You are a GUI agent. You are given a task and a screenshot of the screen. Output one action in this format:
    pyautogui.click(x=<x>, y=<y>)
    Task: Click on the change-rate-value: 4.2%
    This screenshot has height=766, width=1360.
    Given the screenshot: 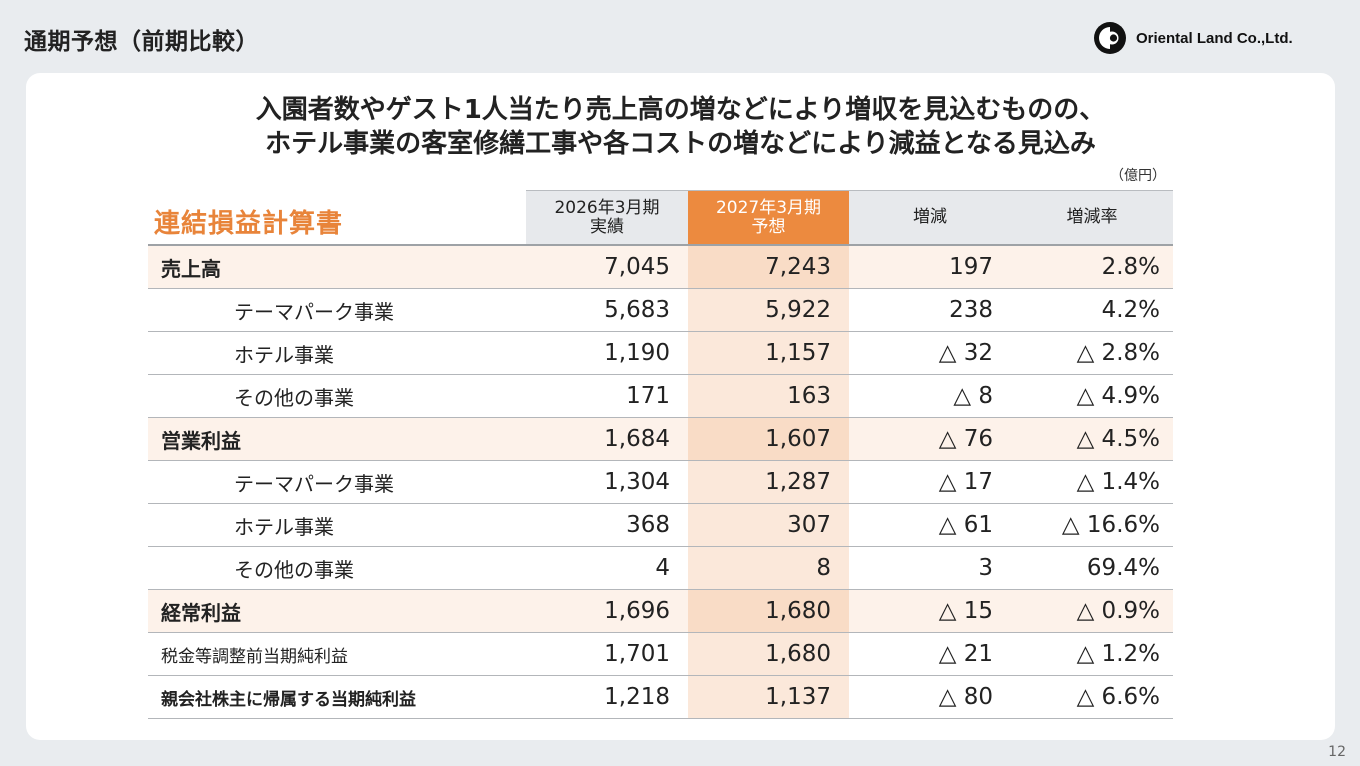 What is the action you would take?
    pyautogui.click(x=1092, y=310)
    